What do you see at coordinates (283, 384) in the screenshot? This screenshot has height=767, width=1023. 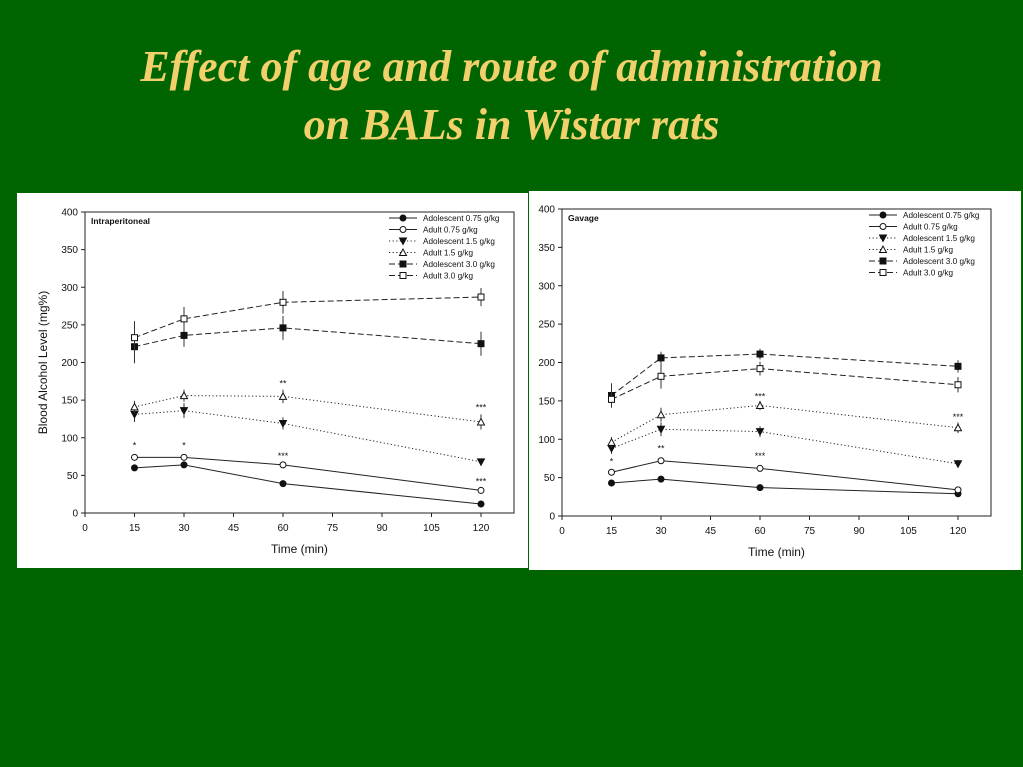 I see `significance-marker: **` at bounding box center [283, 384].